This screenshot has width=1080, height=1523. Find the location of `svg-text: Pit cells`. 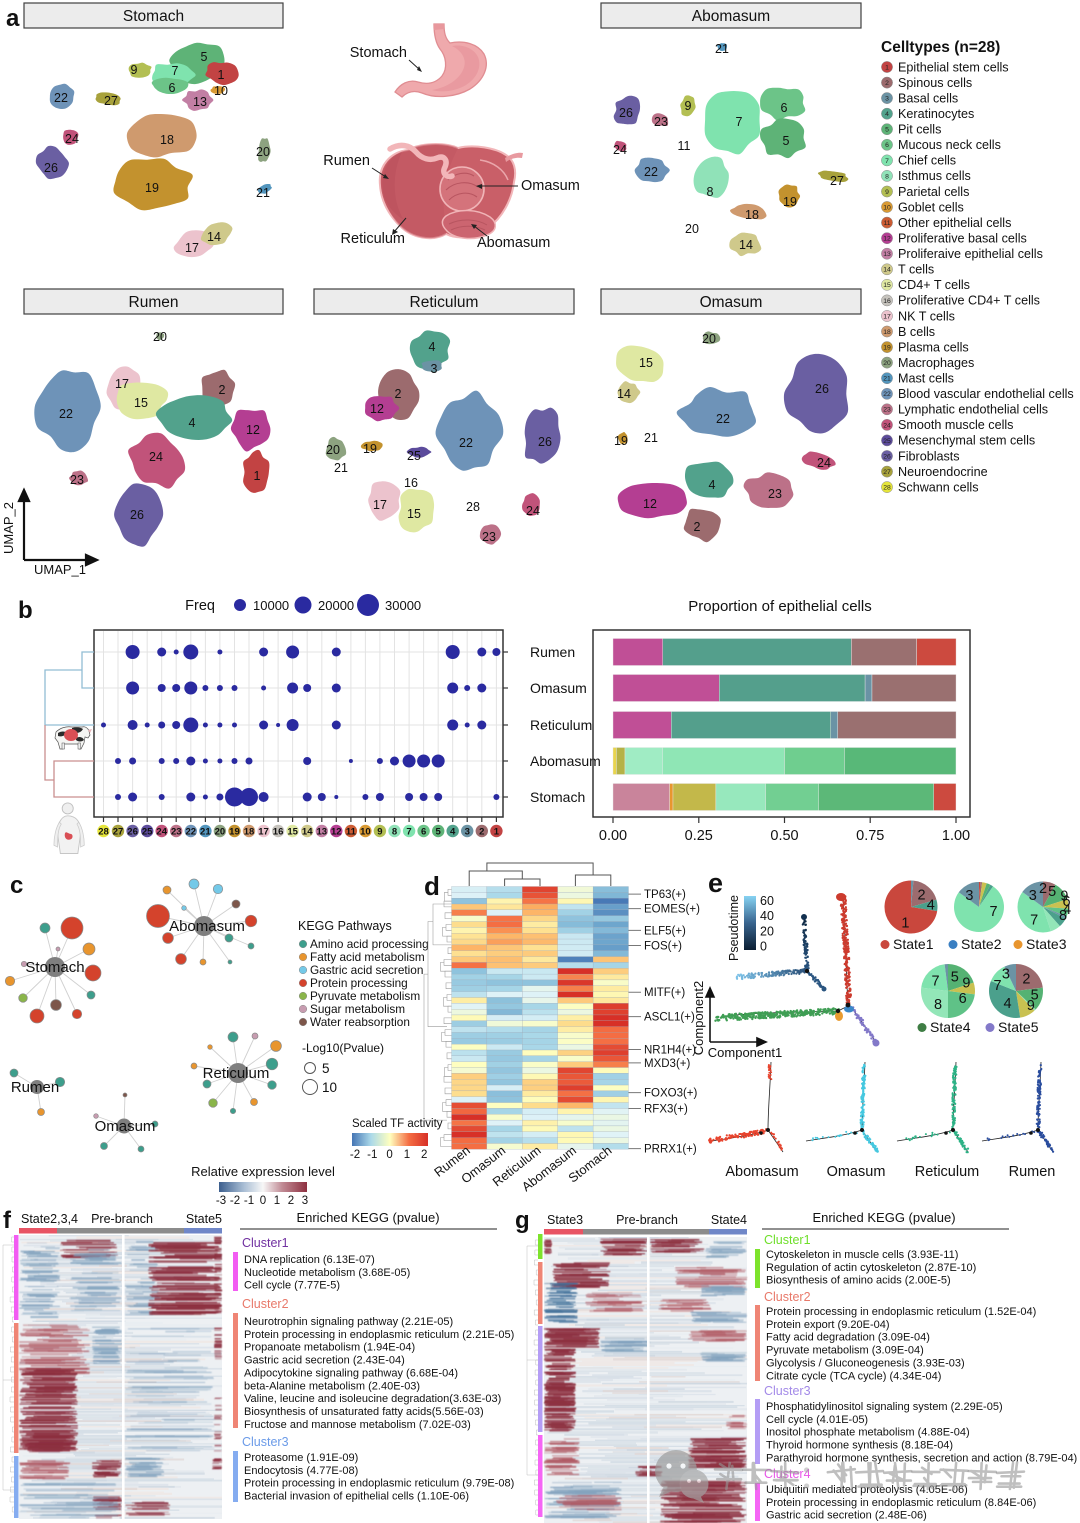

svg-text: Pit cells is located at coordinates (919, 130).